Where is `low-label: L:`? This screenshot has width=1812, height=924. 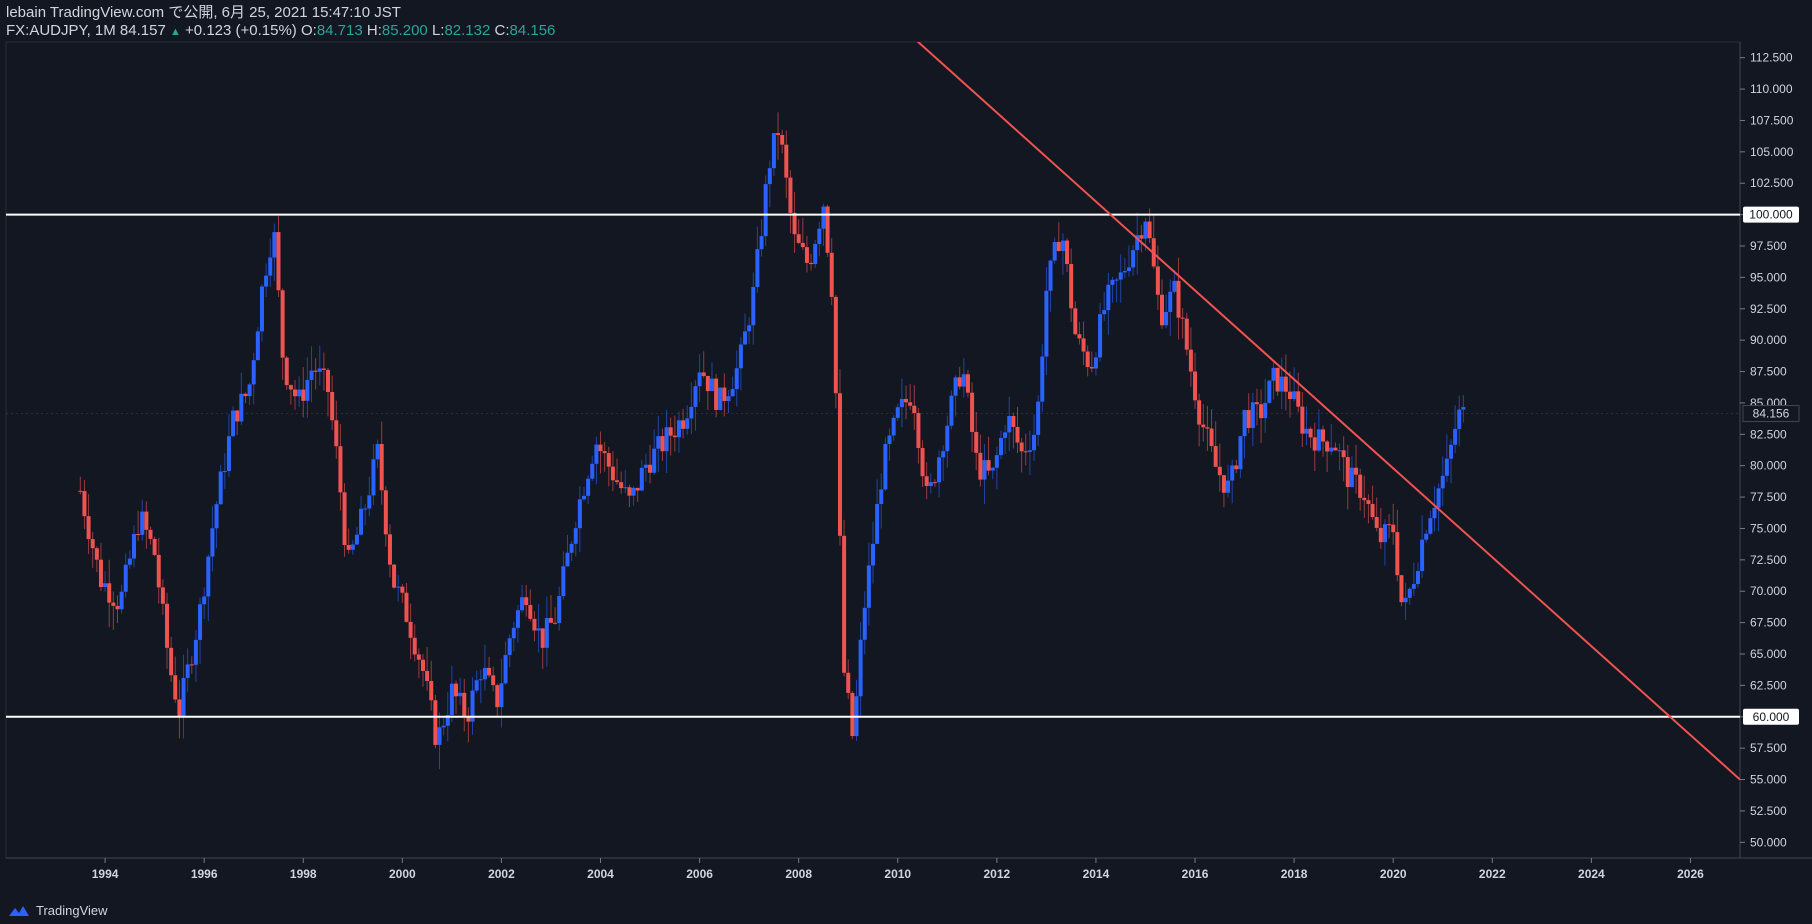 low-label: L: is located at coordinates (438, 30).